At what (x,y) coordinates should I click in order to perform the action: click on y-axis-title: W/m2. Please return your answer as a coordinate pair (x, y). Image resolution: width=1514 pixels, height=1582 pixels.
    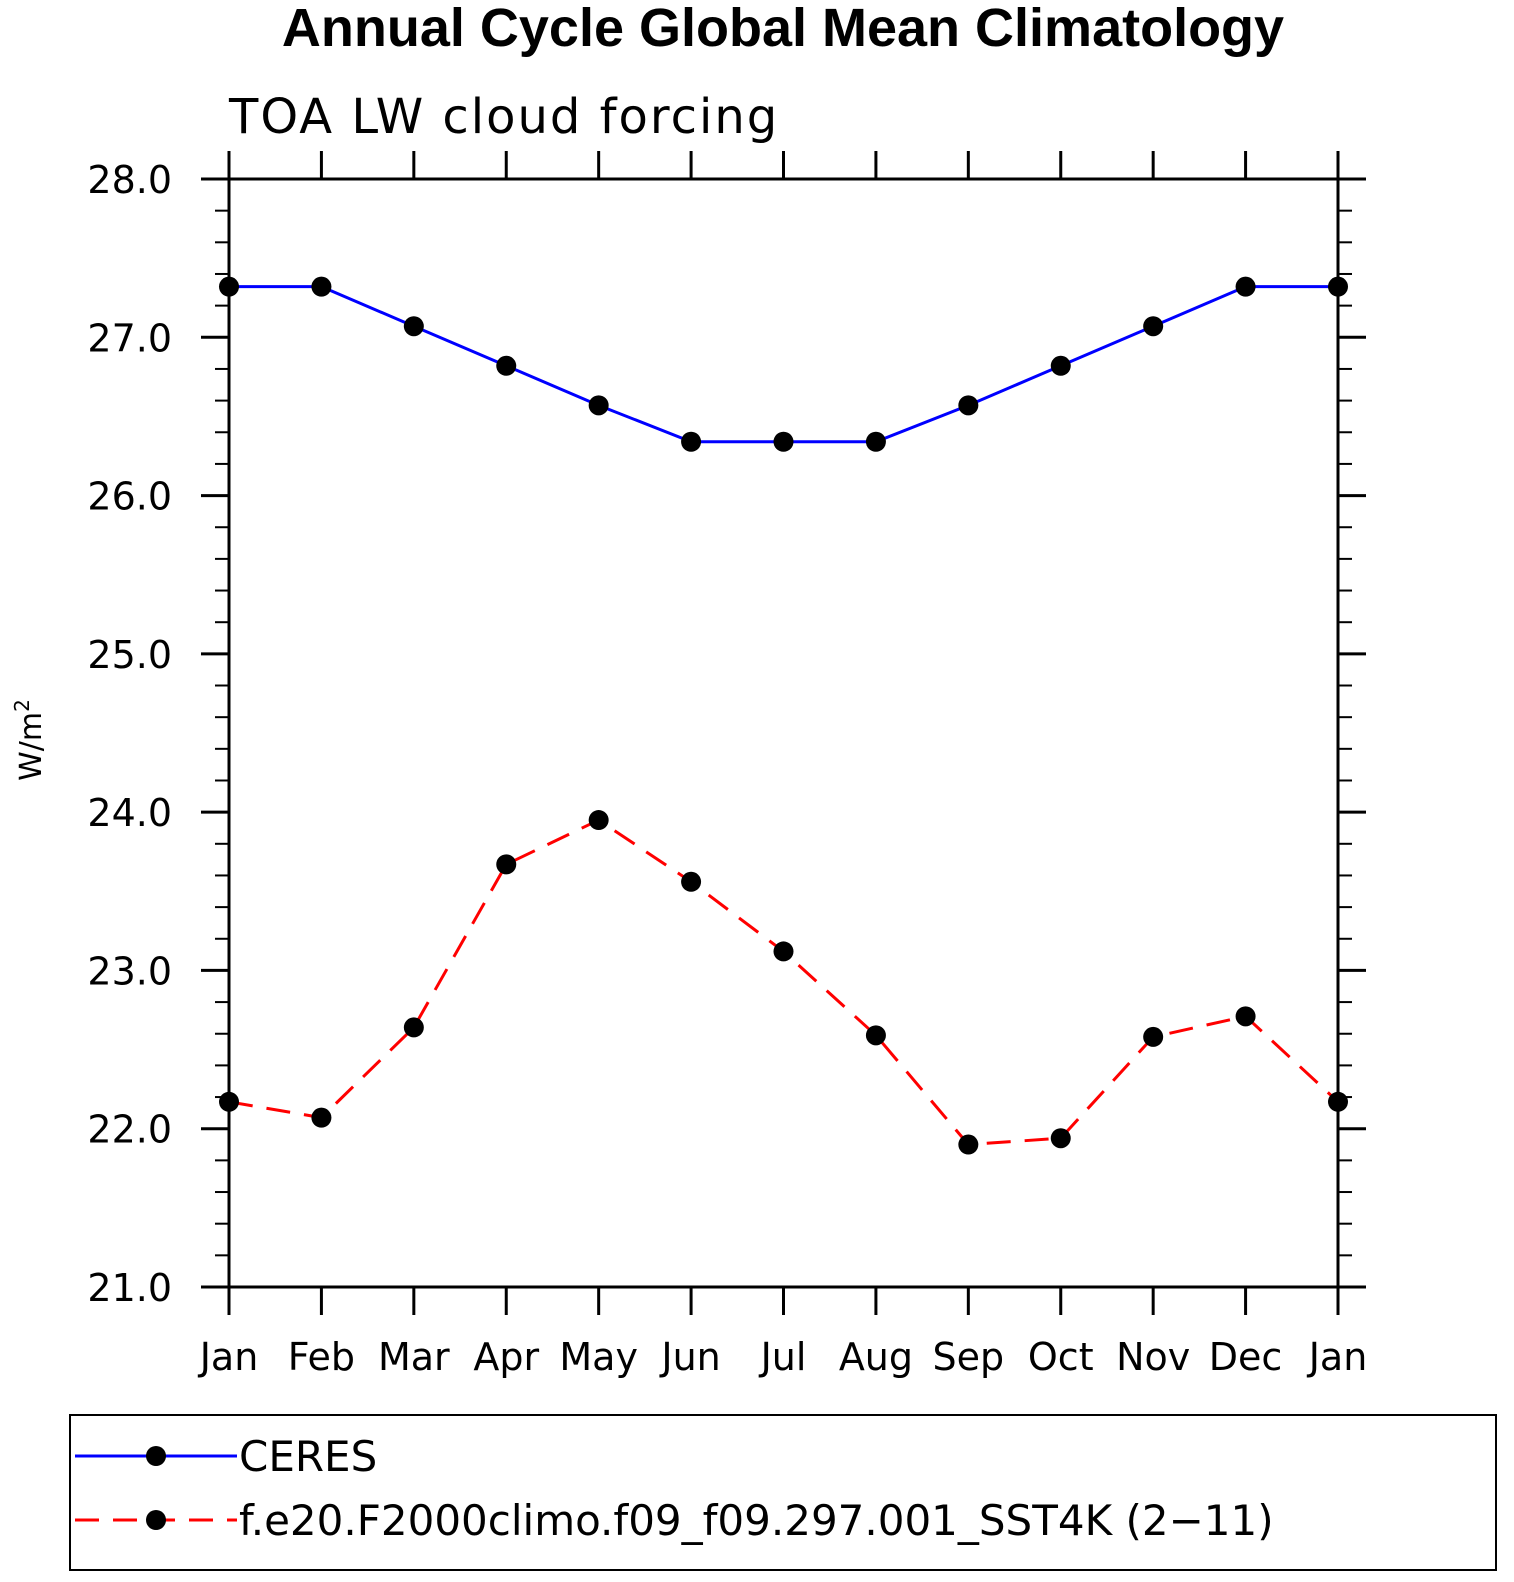
    Looking at the image, I should click on (29, 740).